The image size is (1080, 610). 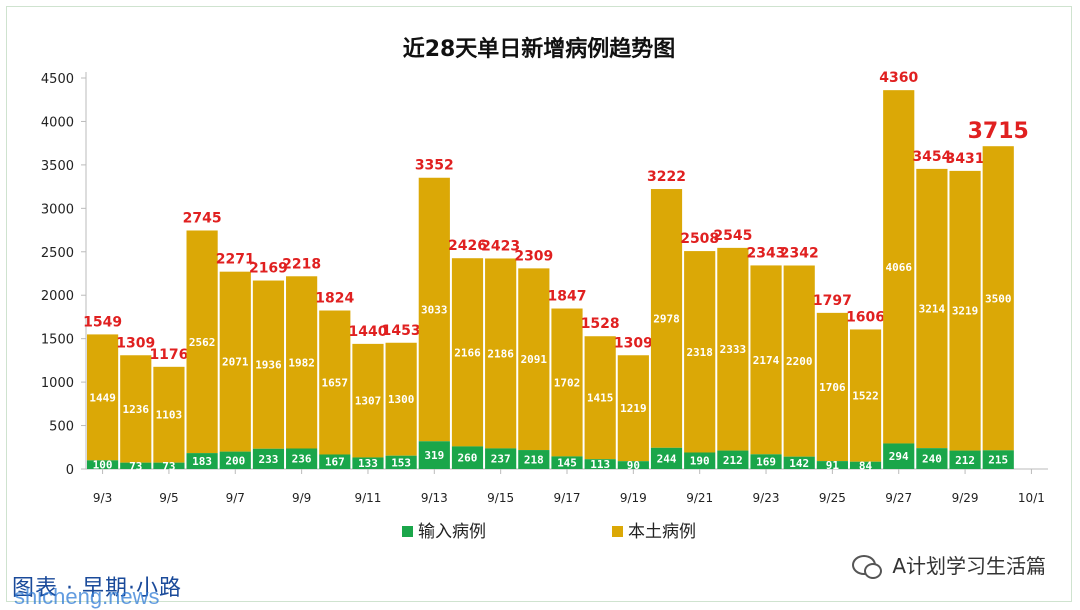 I want to click on data-label-total: 2508, so click(x=699, y=239).